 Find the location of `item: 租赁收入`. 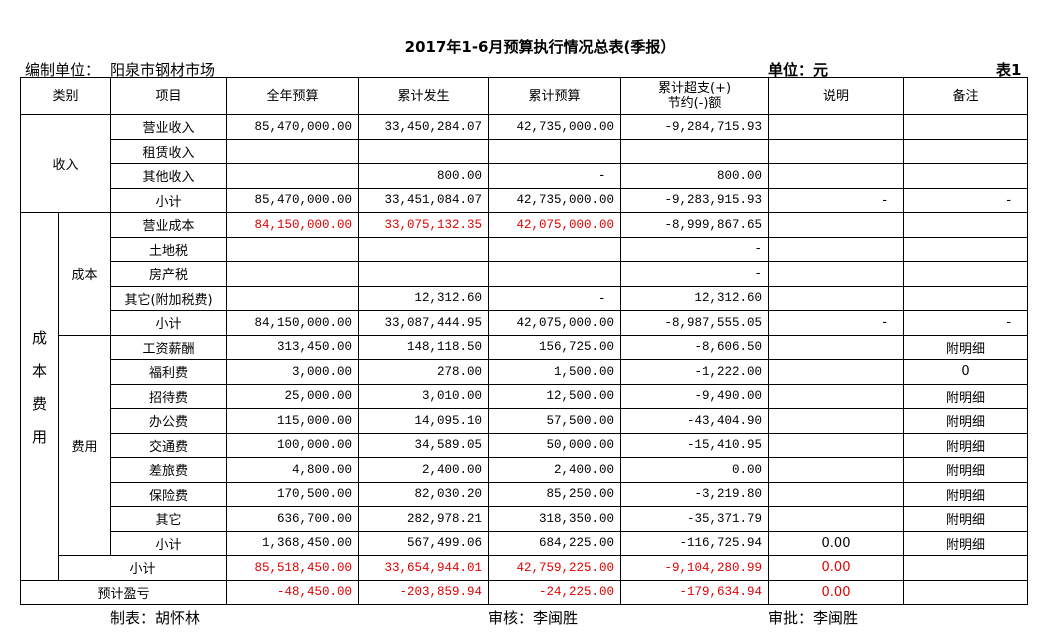

item: 租赁收入 is located at coordinates (169, 151).